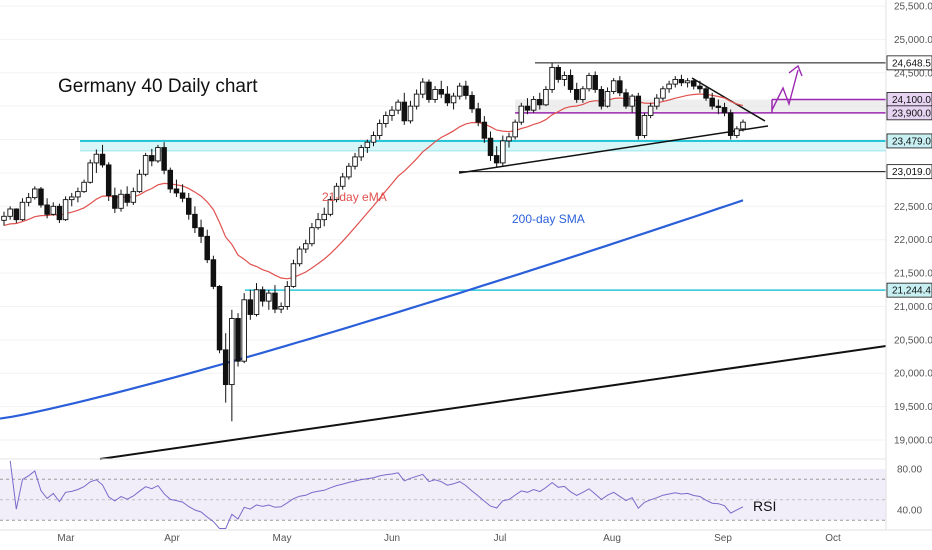 The image size is (932, 550). What do you see at coordinates (913, 7) in the screenshot?
I see `price-tick-label: 25,500.0` at bounding box center [913, 7].